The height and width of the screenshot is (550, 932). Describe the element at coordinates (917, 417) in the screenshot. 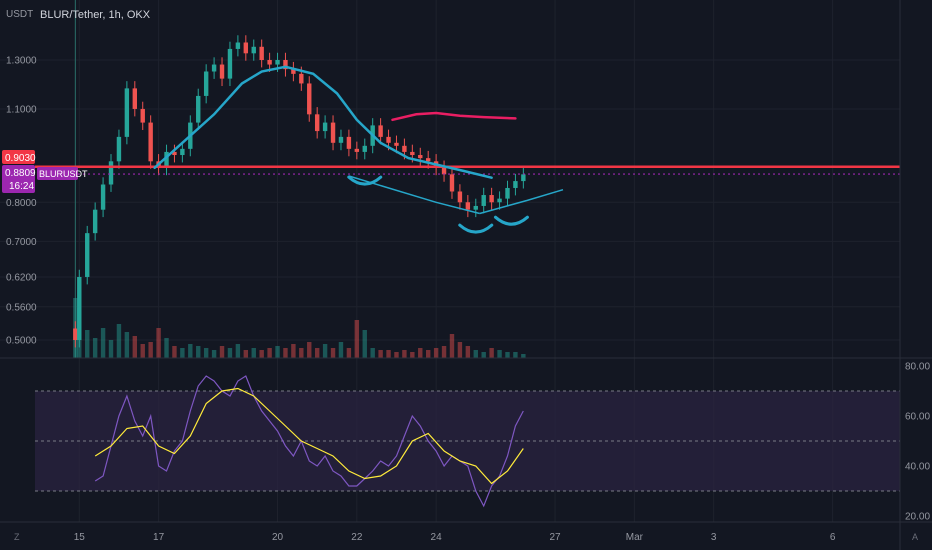

I see `rsi-tick-label: 60.00` at that location.